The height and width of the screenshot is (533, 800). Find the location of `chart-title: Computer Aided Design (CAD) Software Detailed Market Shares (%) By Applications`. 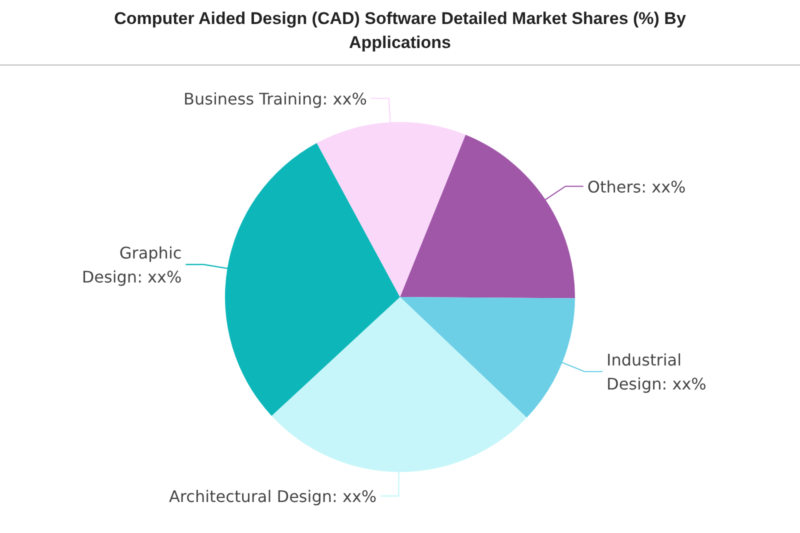

chart-title: Computer Aided Design (CAD) Software Detailed Market Shares (%) By Applications is located at coordinates (400, 30).